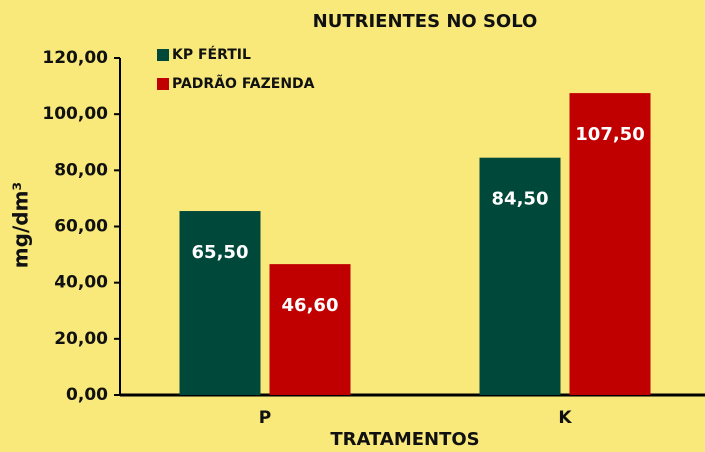  I want to click on value-label: 107,50, so click(609, 134).